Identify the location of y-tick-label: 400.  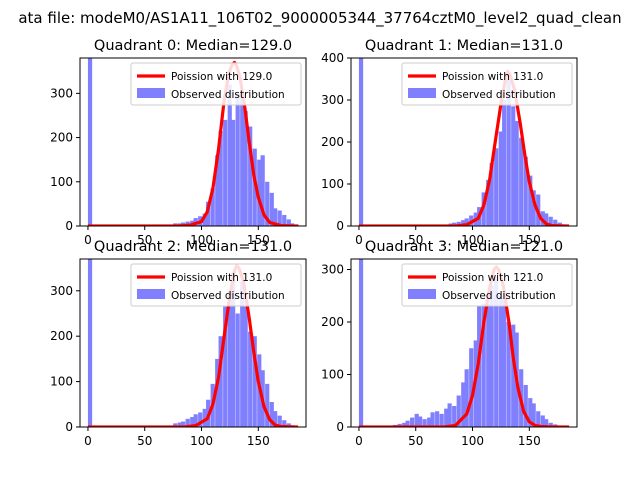
(332, 58).